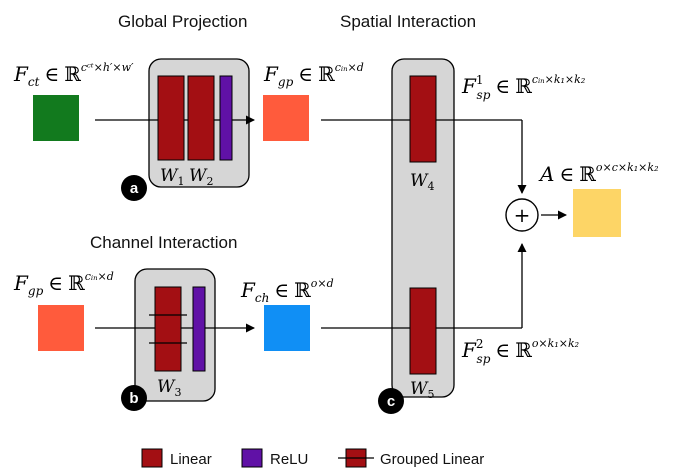 Image resolution: width=678 pixels, height=469 pixels. What do you see at coordinates (312, 458) in the screenshot?
I see `legend: Linear ReLU Grouped Linear` at bounding box center [312, 458].